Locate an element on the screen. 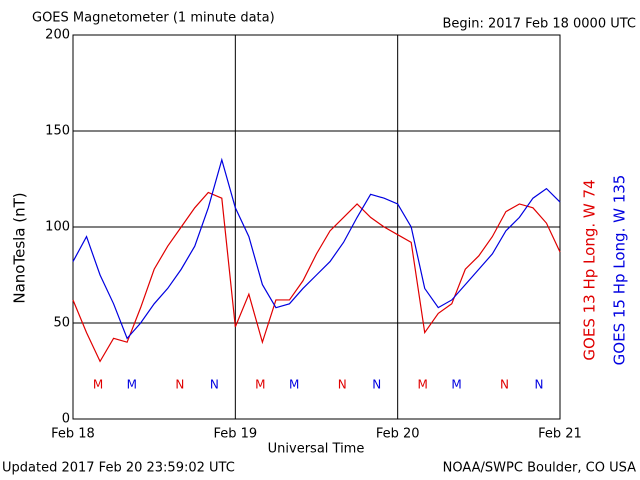  y-tick-label: 100 is located at coordinates (57, 227).